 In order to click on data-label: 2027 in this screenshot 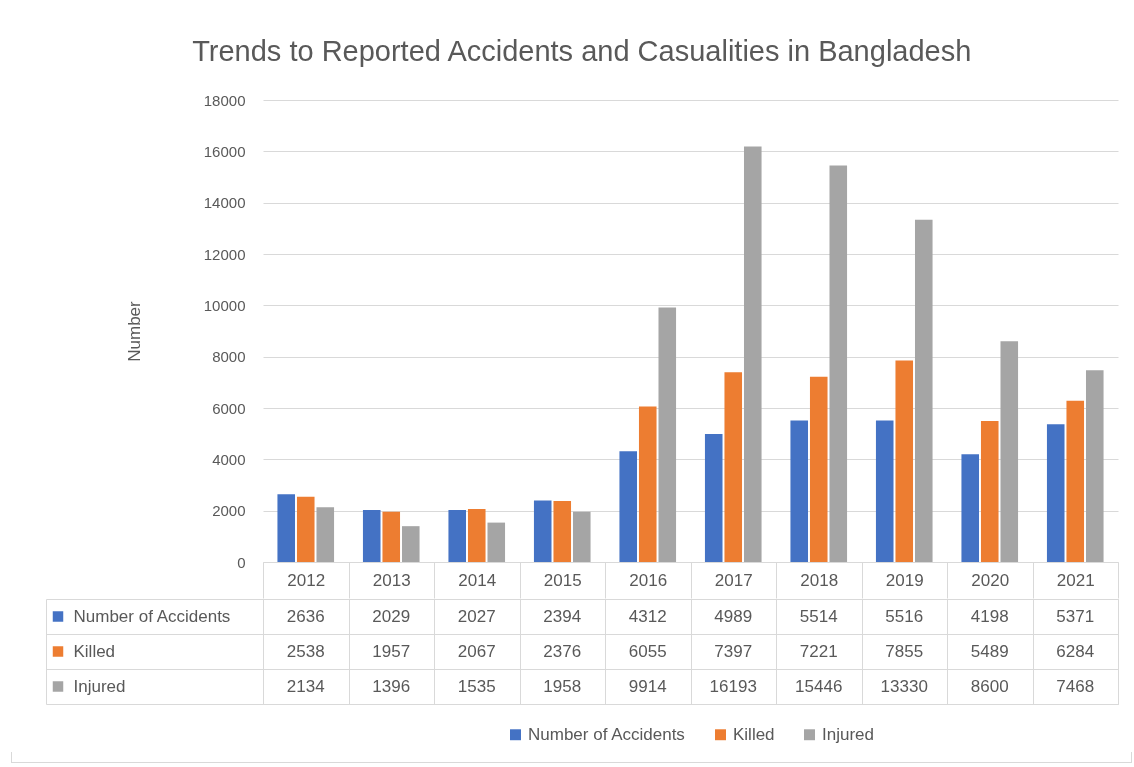, I will do `click(476, 616)`.